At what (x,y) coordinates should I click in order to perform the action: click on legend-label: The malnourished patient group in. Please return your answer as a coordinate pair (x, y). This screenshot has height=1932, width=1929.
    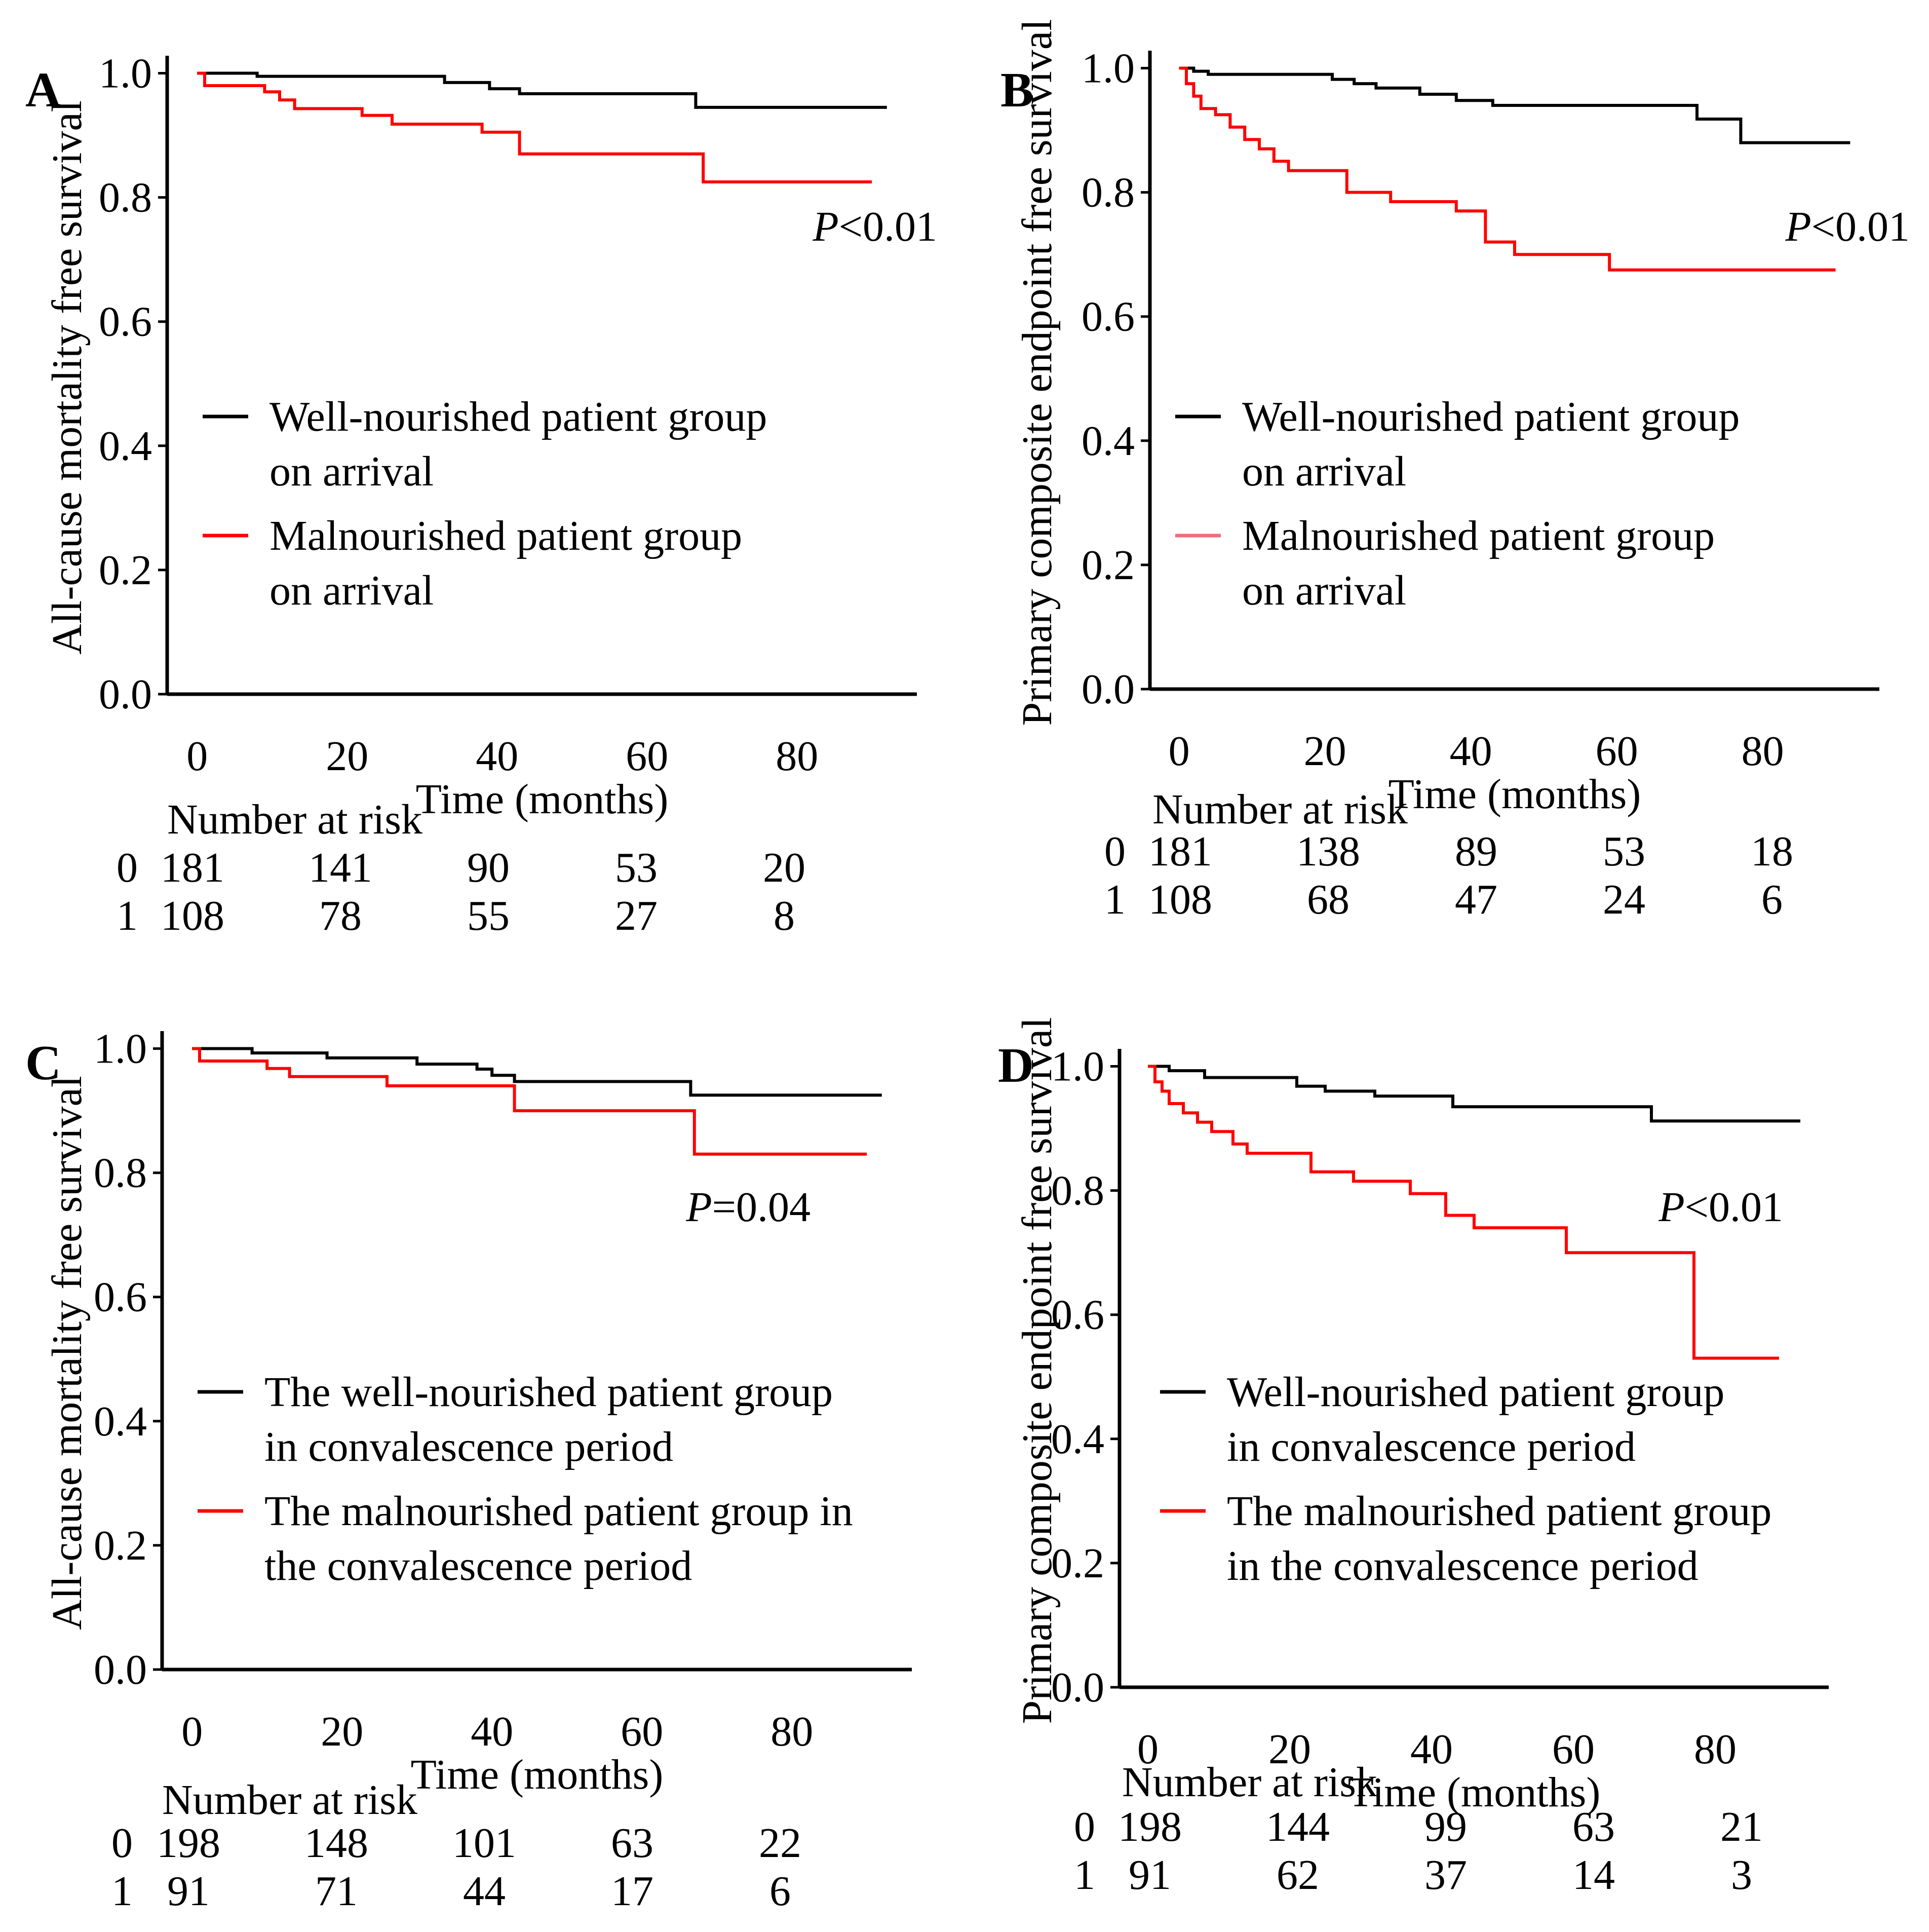
    Looking at the image, I should click on (558, 1512).